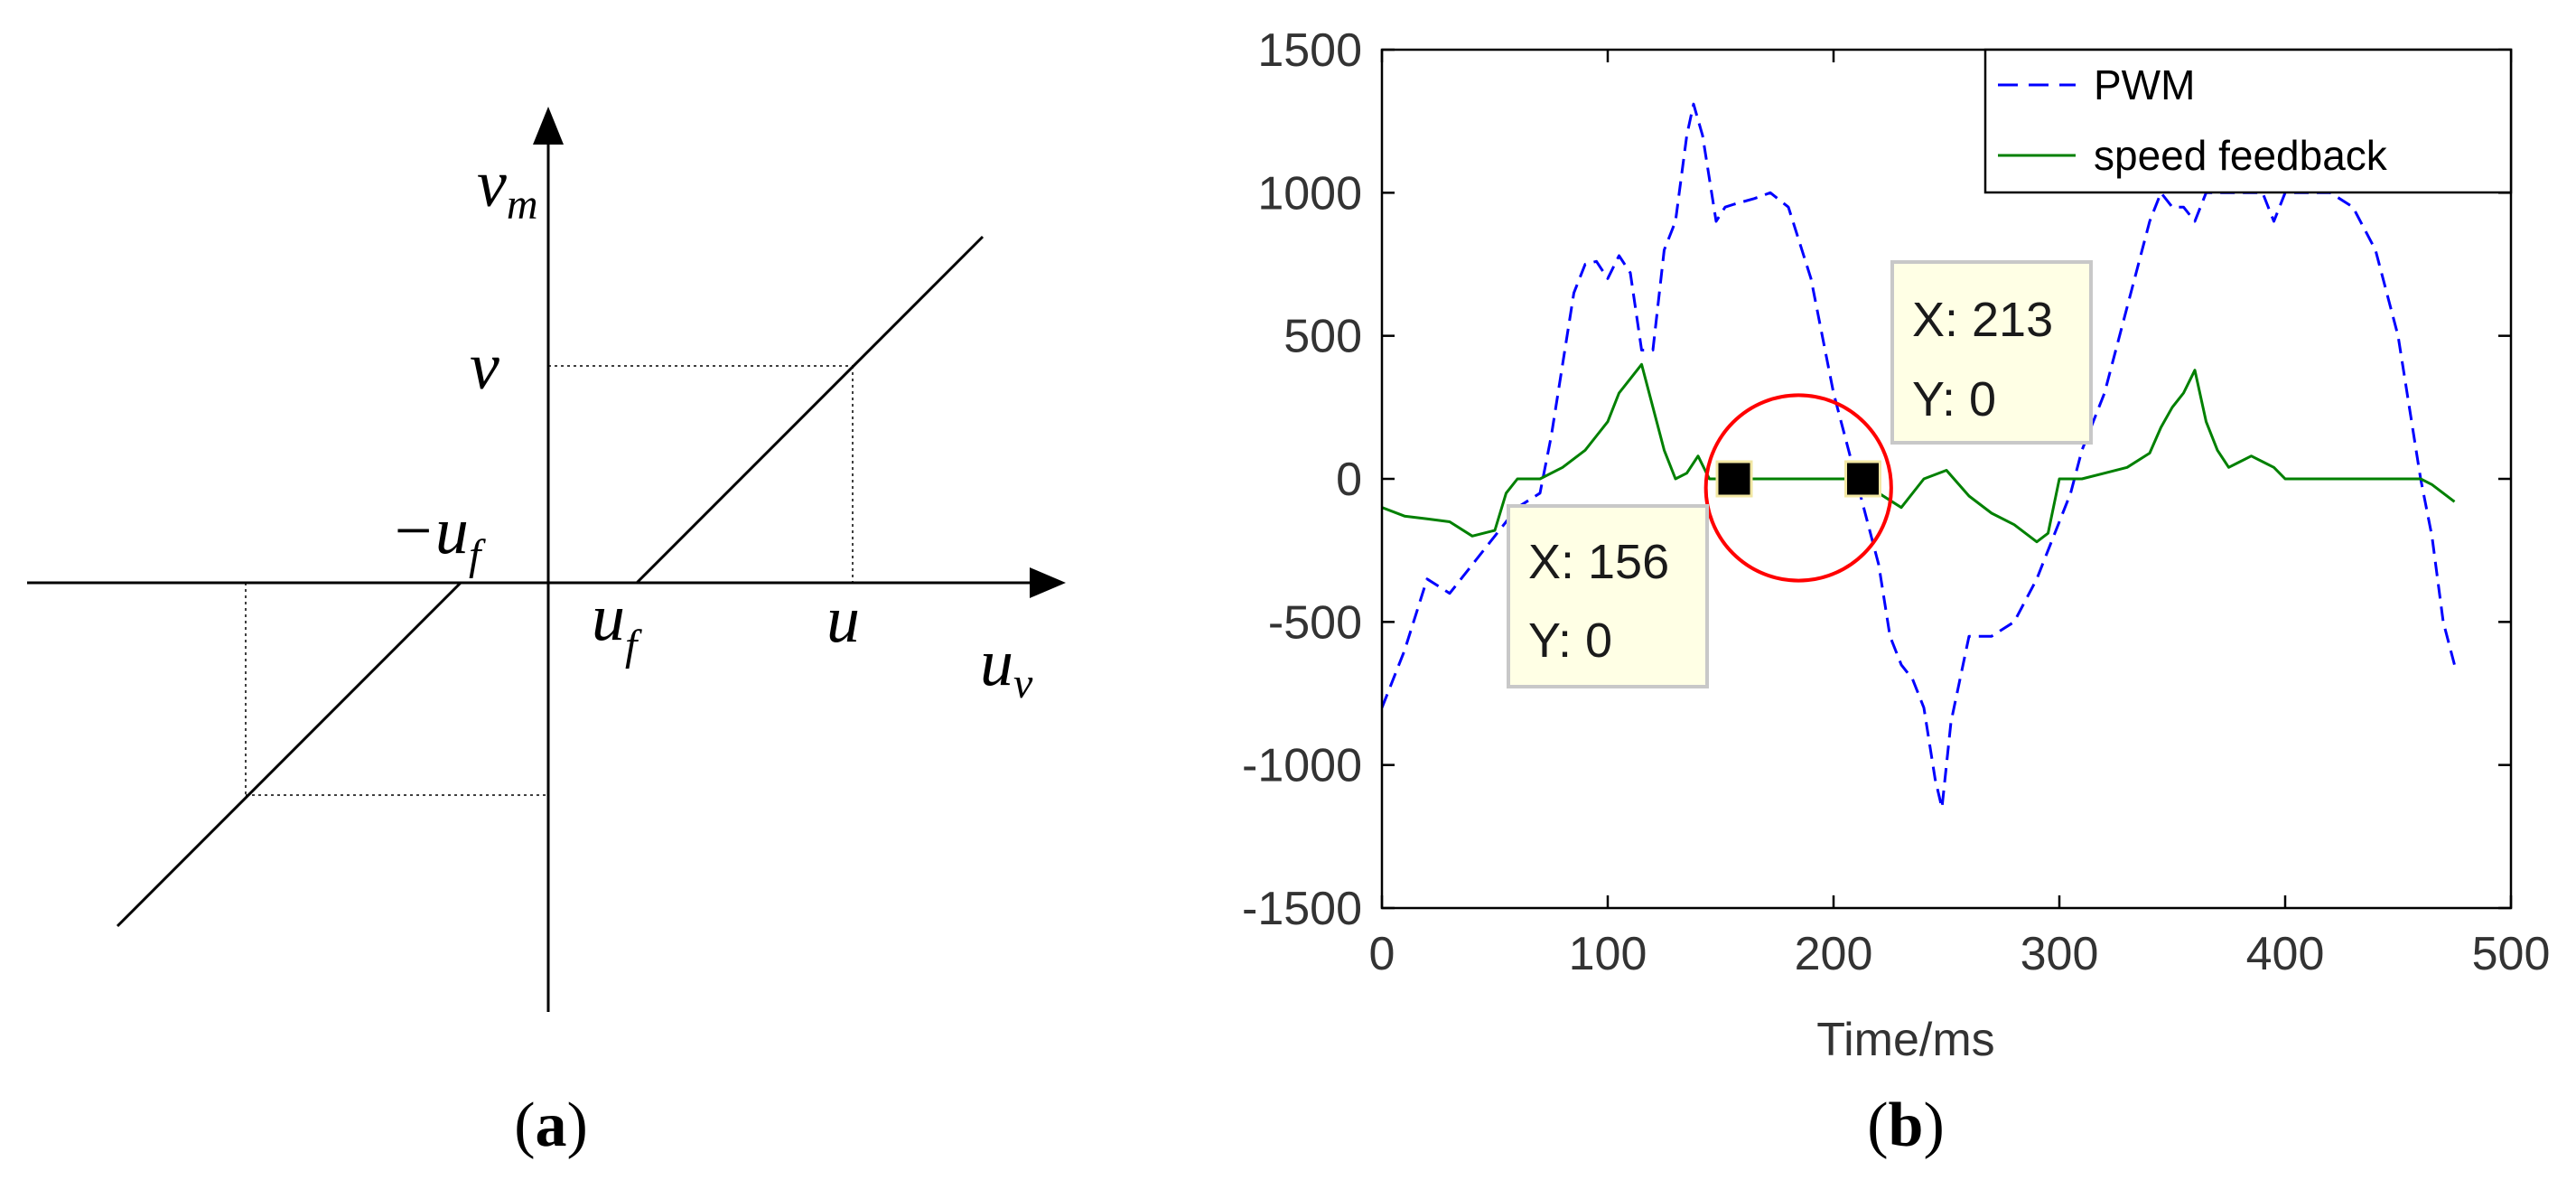 The height and width of the screenshot is (1180, 2576). I want to click on datatip-2-box, so click(1991, 352).